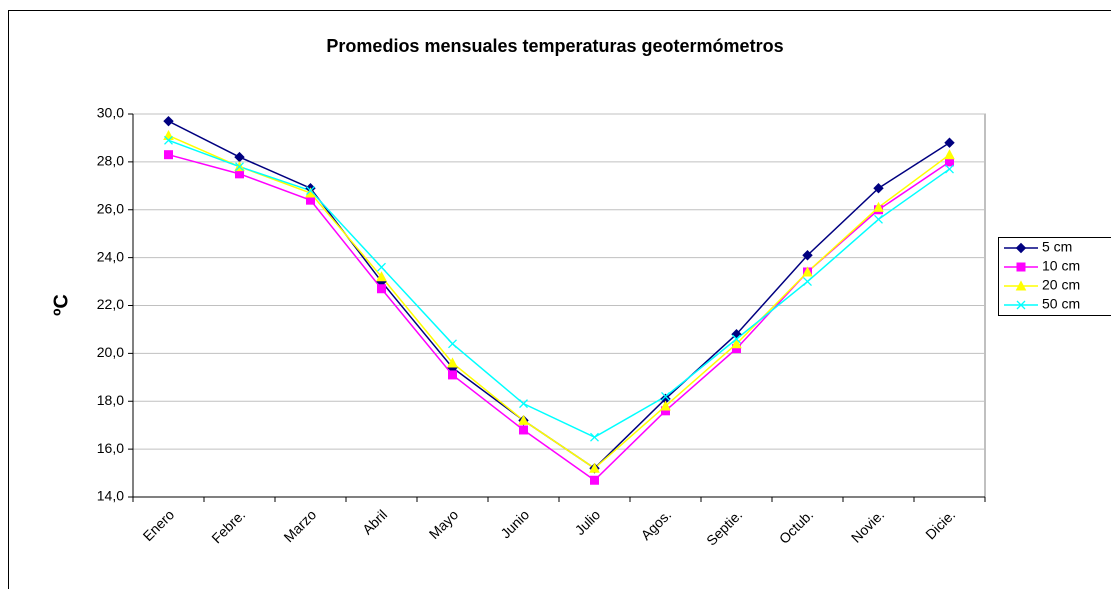 The height and width of the screenshot is (589, 1111). What do you see at coordinates (1061, 285) in the screenshot?
I see `legend-label: 20 cm` at bounding box center [1061, 285].